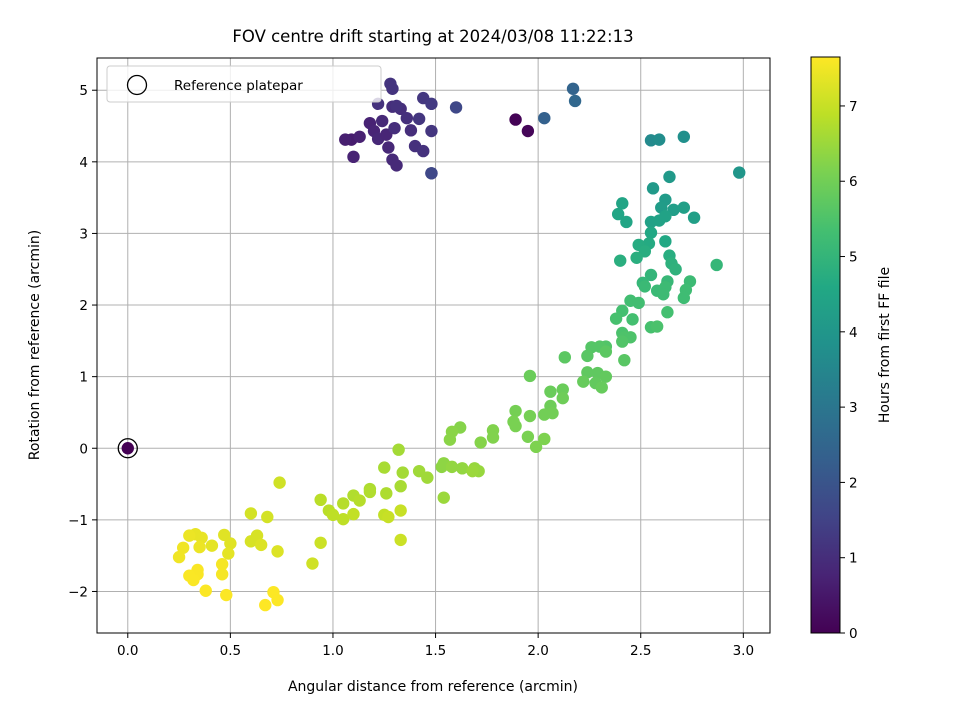 This screenshot has height=720, width=960. Describe the element at coordinates (230, 651) in the screenshot. I see `x-tick-label: 0.5` at that location.